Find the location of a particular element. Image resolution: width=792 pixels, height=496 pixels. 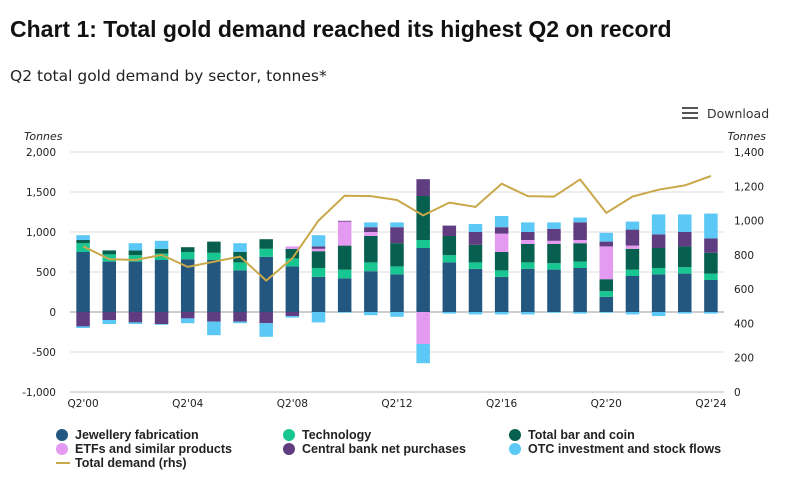

legend-swatch-total-demand is located at coordinates (63, 463).